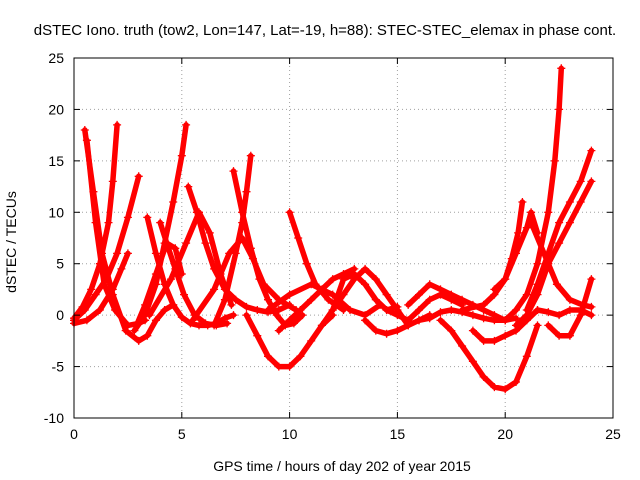 The width and height of the screenshot is (640, 480). What do you see at coordinates (74, 434) in the screenshot?
I see `x-tick-label: 0` at bounding box center [74, 434].